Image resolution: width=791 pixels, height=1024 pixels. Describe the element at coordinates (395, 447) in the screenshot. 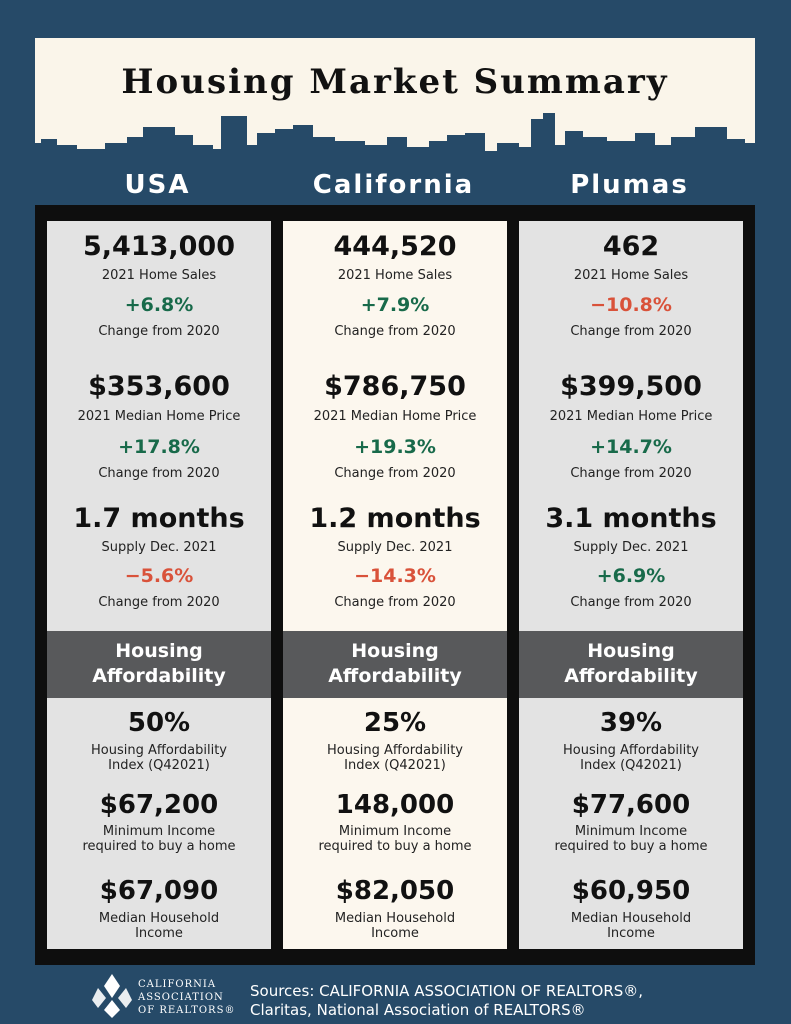

I see `median-price-change: +19.3%` at that location.